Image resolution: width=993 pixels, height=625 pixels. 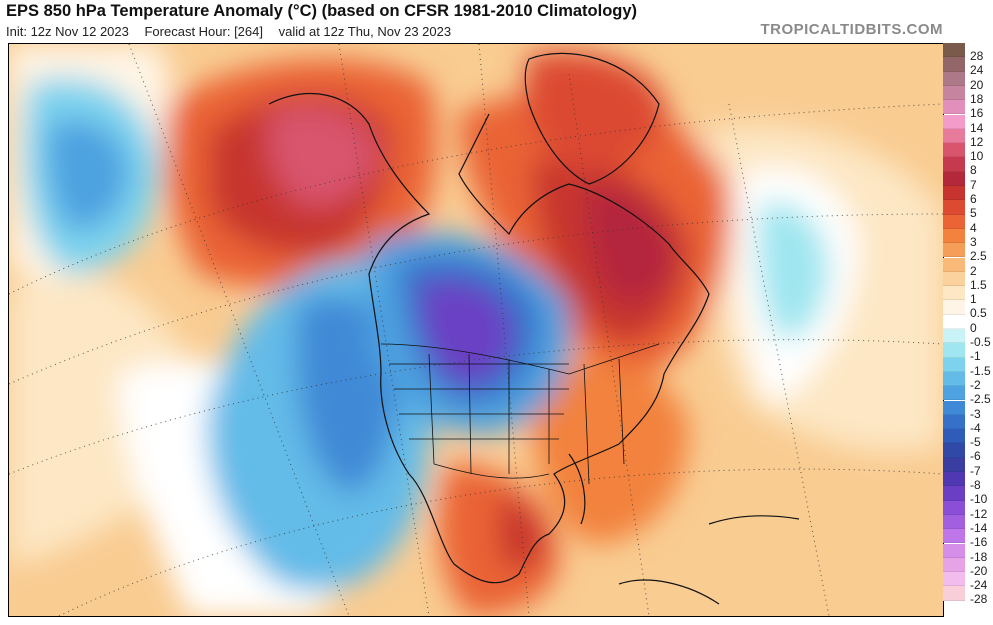 What do you see at coordinates (977, 56) in the screenshot?
I see `legend-label: 28` at bounding box center [977, 56].